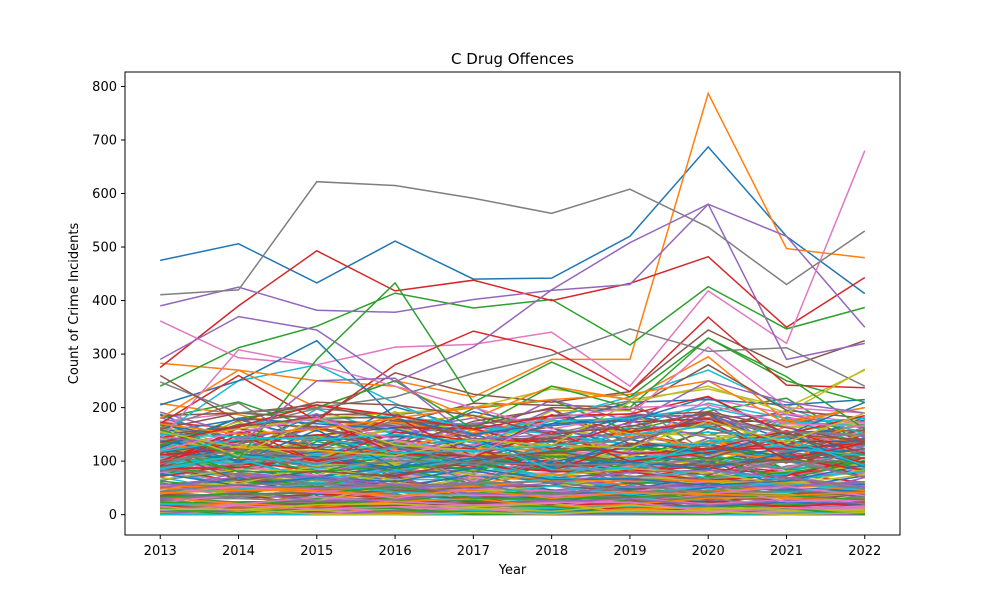 This screenshot has width=1000, height=604. I want to click on y-tick-label: 500, so click(104, 248).